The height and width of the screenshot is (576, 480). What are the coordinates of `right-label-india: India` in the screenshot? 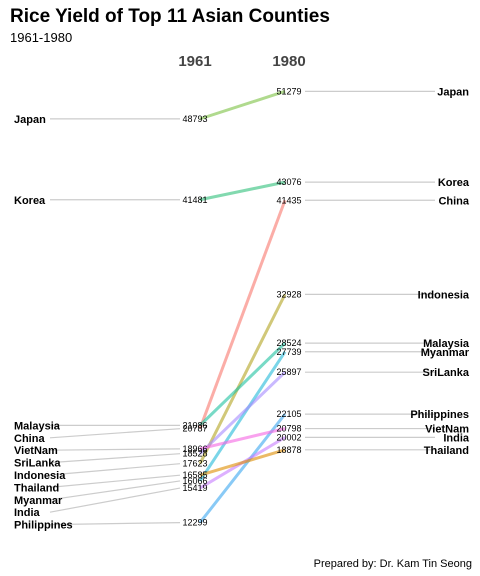 It's located at (456, 438).